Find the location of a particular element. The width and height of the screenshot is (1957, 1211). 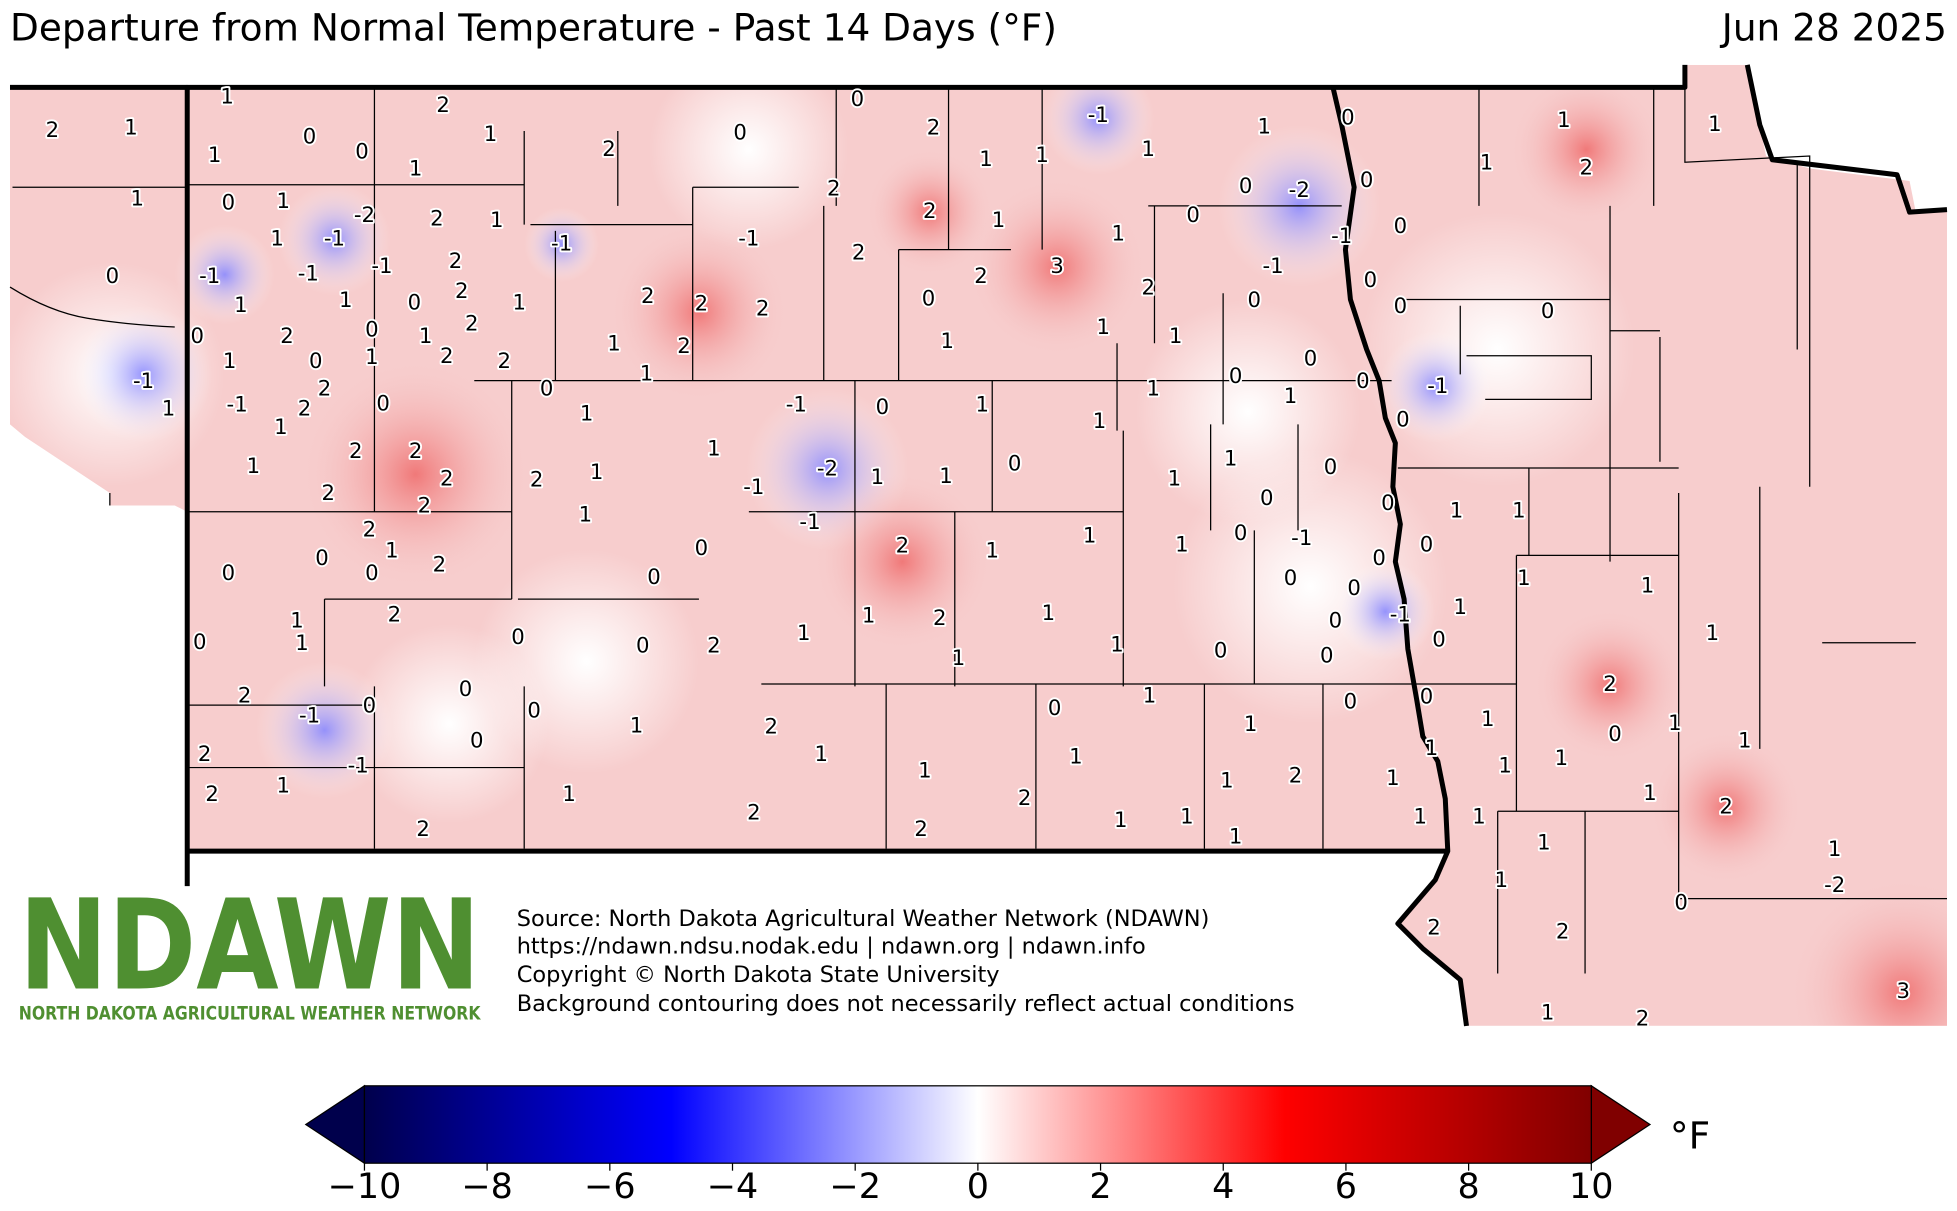

colorbar-tick-label: −2 is located at coordinates (855, 1187).